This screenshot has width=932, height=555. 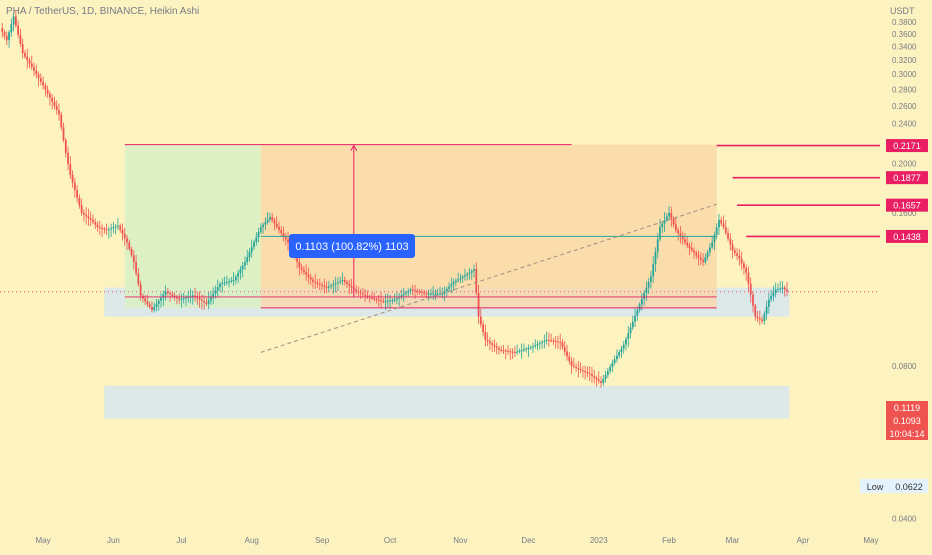 What do you see at coordinates (457, 540) in the screenshot?
I see `time-axis: May Jun Jul Aug Sep Oct Nov Dec 2023 Feb Mar Apr May` at bounding box center [457, 540].